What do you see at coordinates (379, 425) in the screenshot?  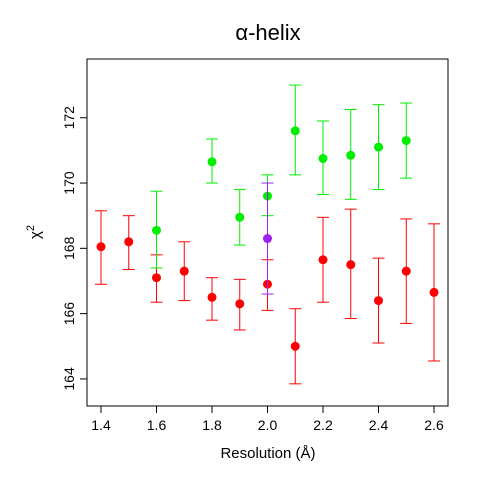 I see `x-tick-label: 2.4` at bounding box center [379, 425].